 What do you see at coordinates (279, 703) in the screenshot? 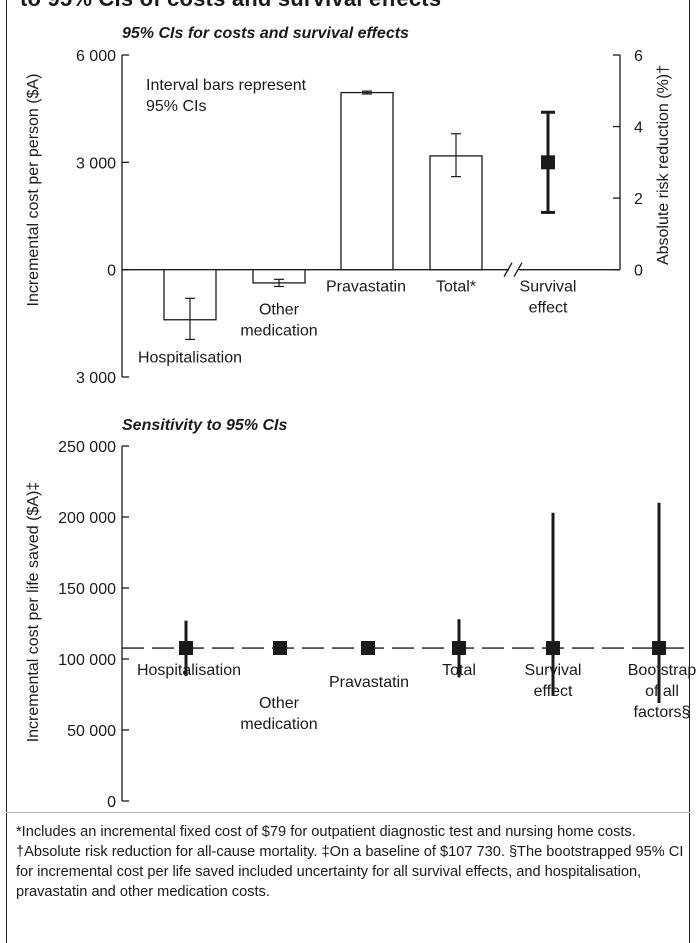
I see `sensitivity-label: Other` at bounding box center [279, 703].